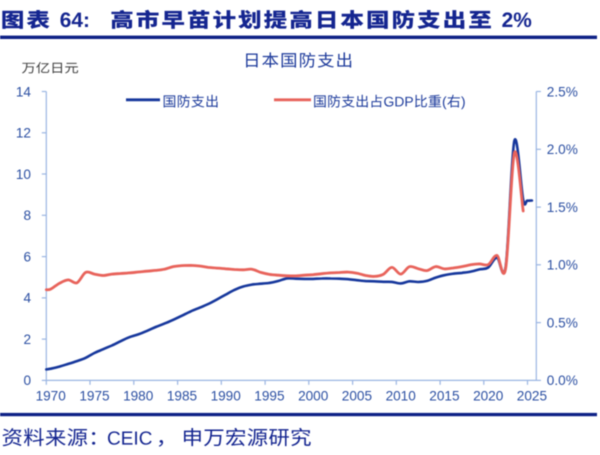 The image size is (600, 455). Describe the element at coordinates (226, 395) in the screenshot. I see `svg-text: 1990` at that location.